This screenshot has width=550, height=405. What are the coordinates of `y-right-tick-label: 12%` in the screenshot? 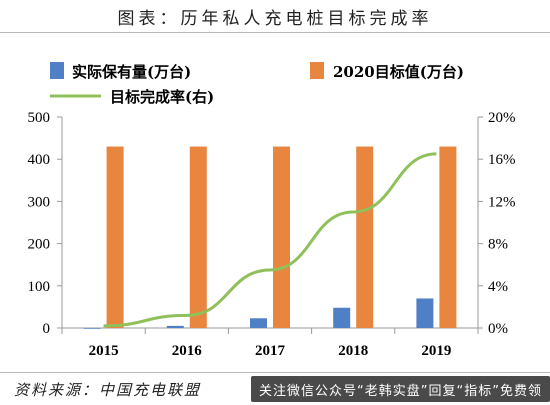 It's located at (502, 202).